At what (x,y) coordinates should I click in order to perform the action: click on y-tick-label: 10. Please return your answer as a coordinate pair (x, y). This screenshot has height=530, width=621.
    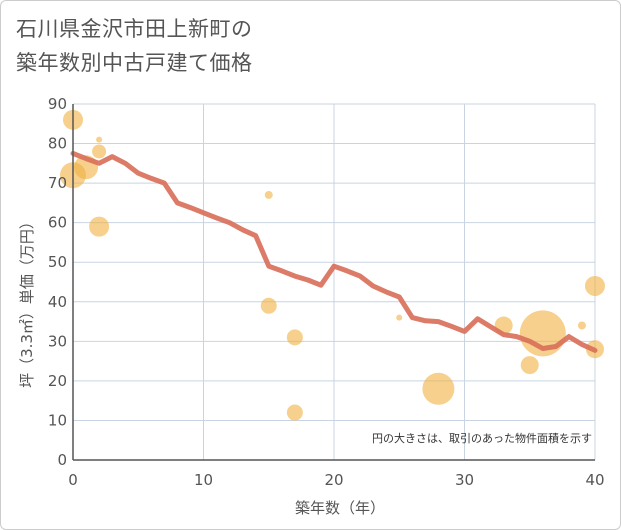
    Looking at the image, I should click on (57, 420).